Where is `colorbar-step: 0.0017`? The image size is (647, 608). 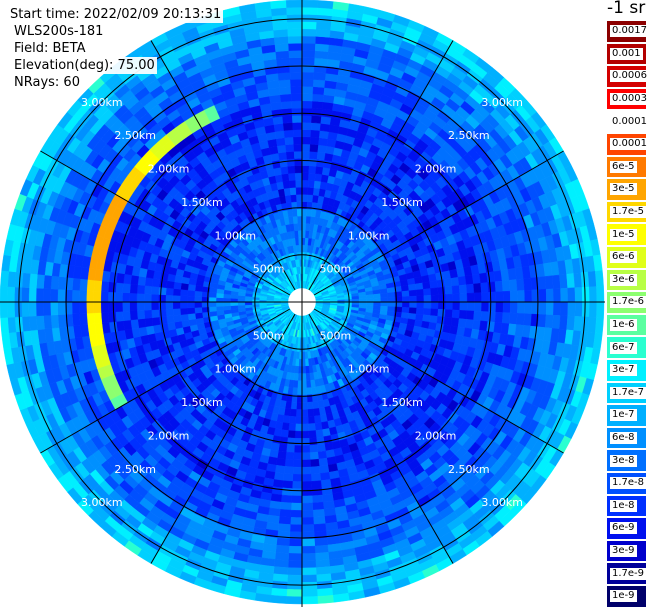 colorbar-step: 0.0017 is located at coordinates (626, 31).